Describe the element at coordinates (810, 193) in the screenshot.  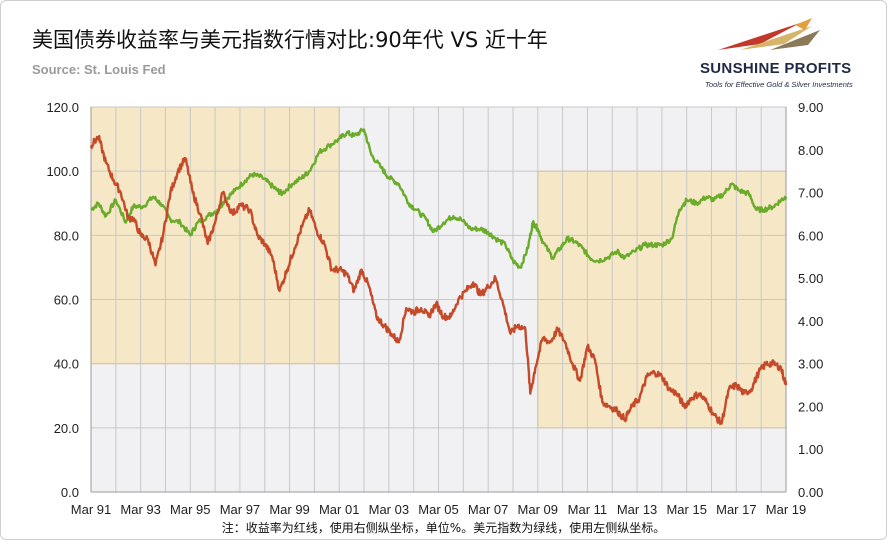
I see `right-tick-label: 7.00` at that location.